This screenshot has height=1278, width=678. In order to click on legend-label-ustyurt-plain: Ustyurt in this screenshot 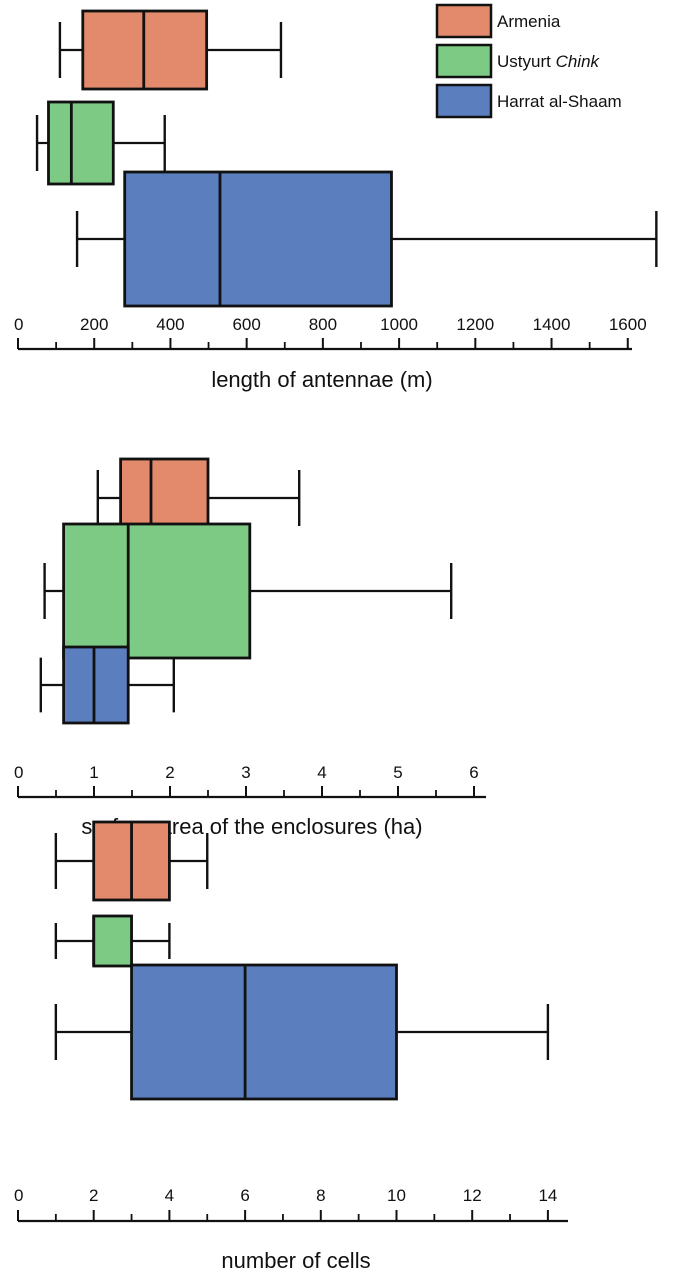, I will do `click(526, 61)`.